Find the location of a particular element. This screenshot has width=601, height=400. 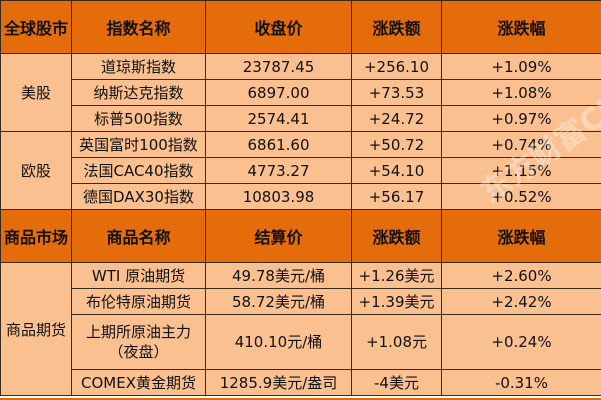

index-name: 纳斯达克指数 is located at coordinates (138, 92).